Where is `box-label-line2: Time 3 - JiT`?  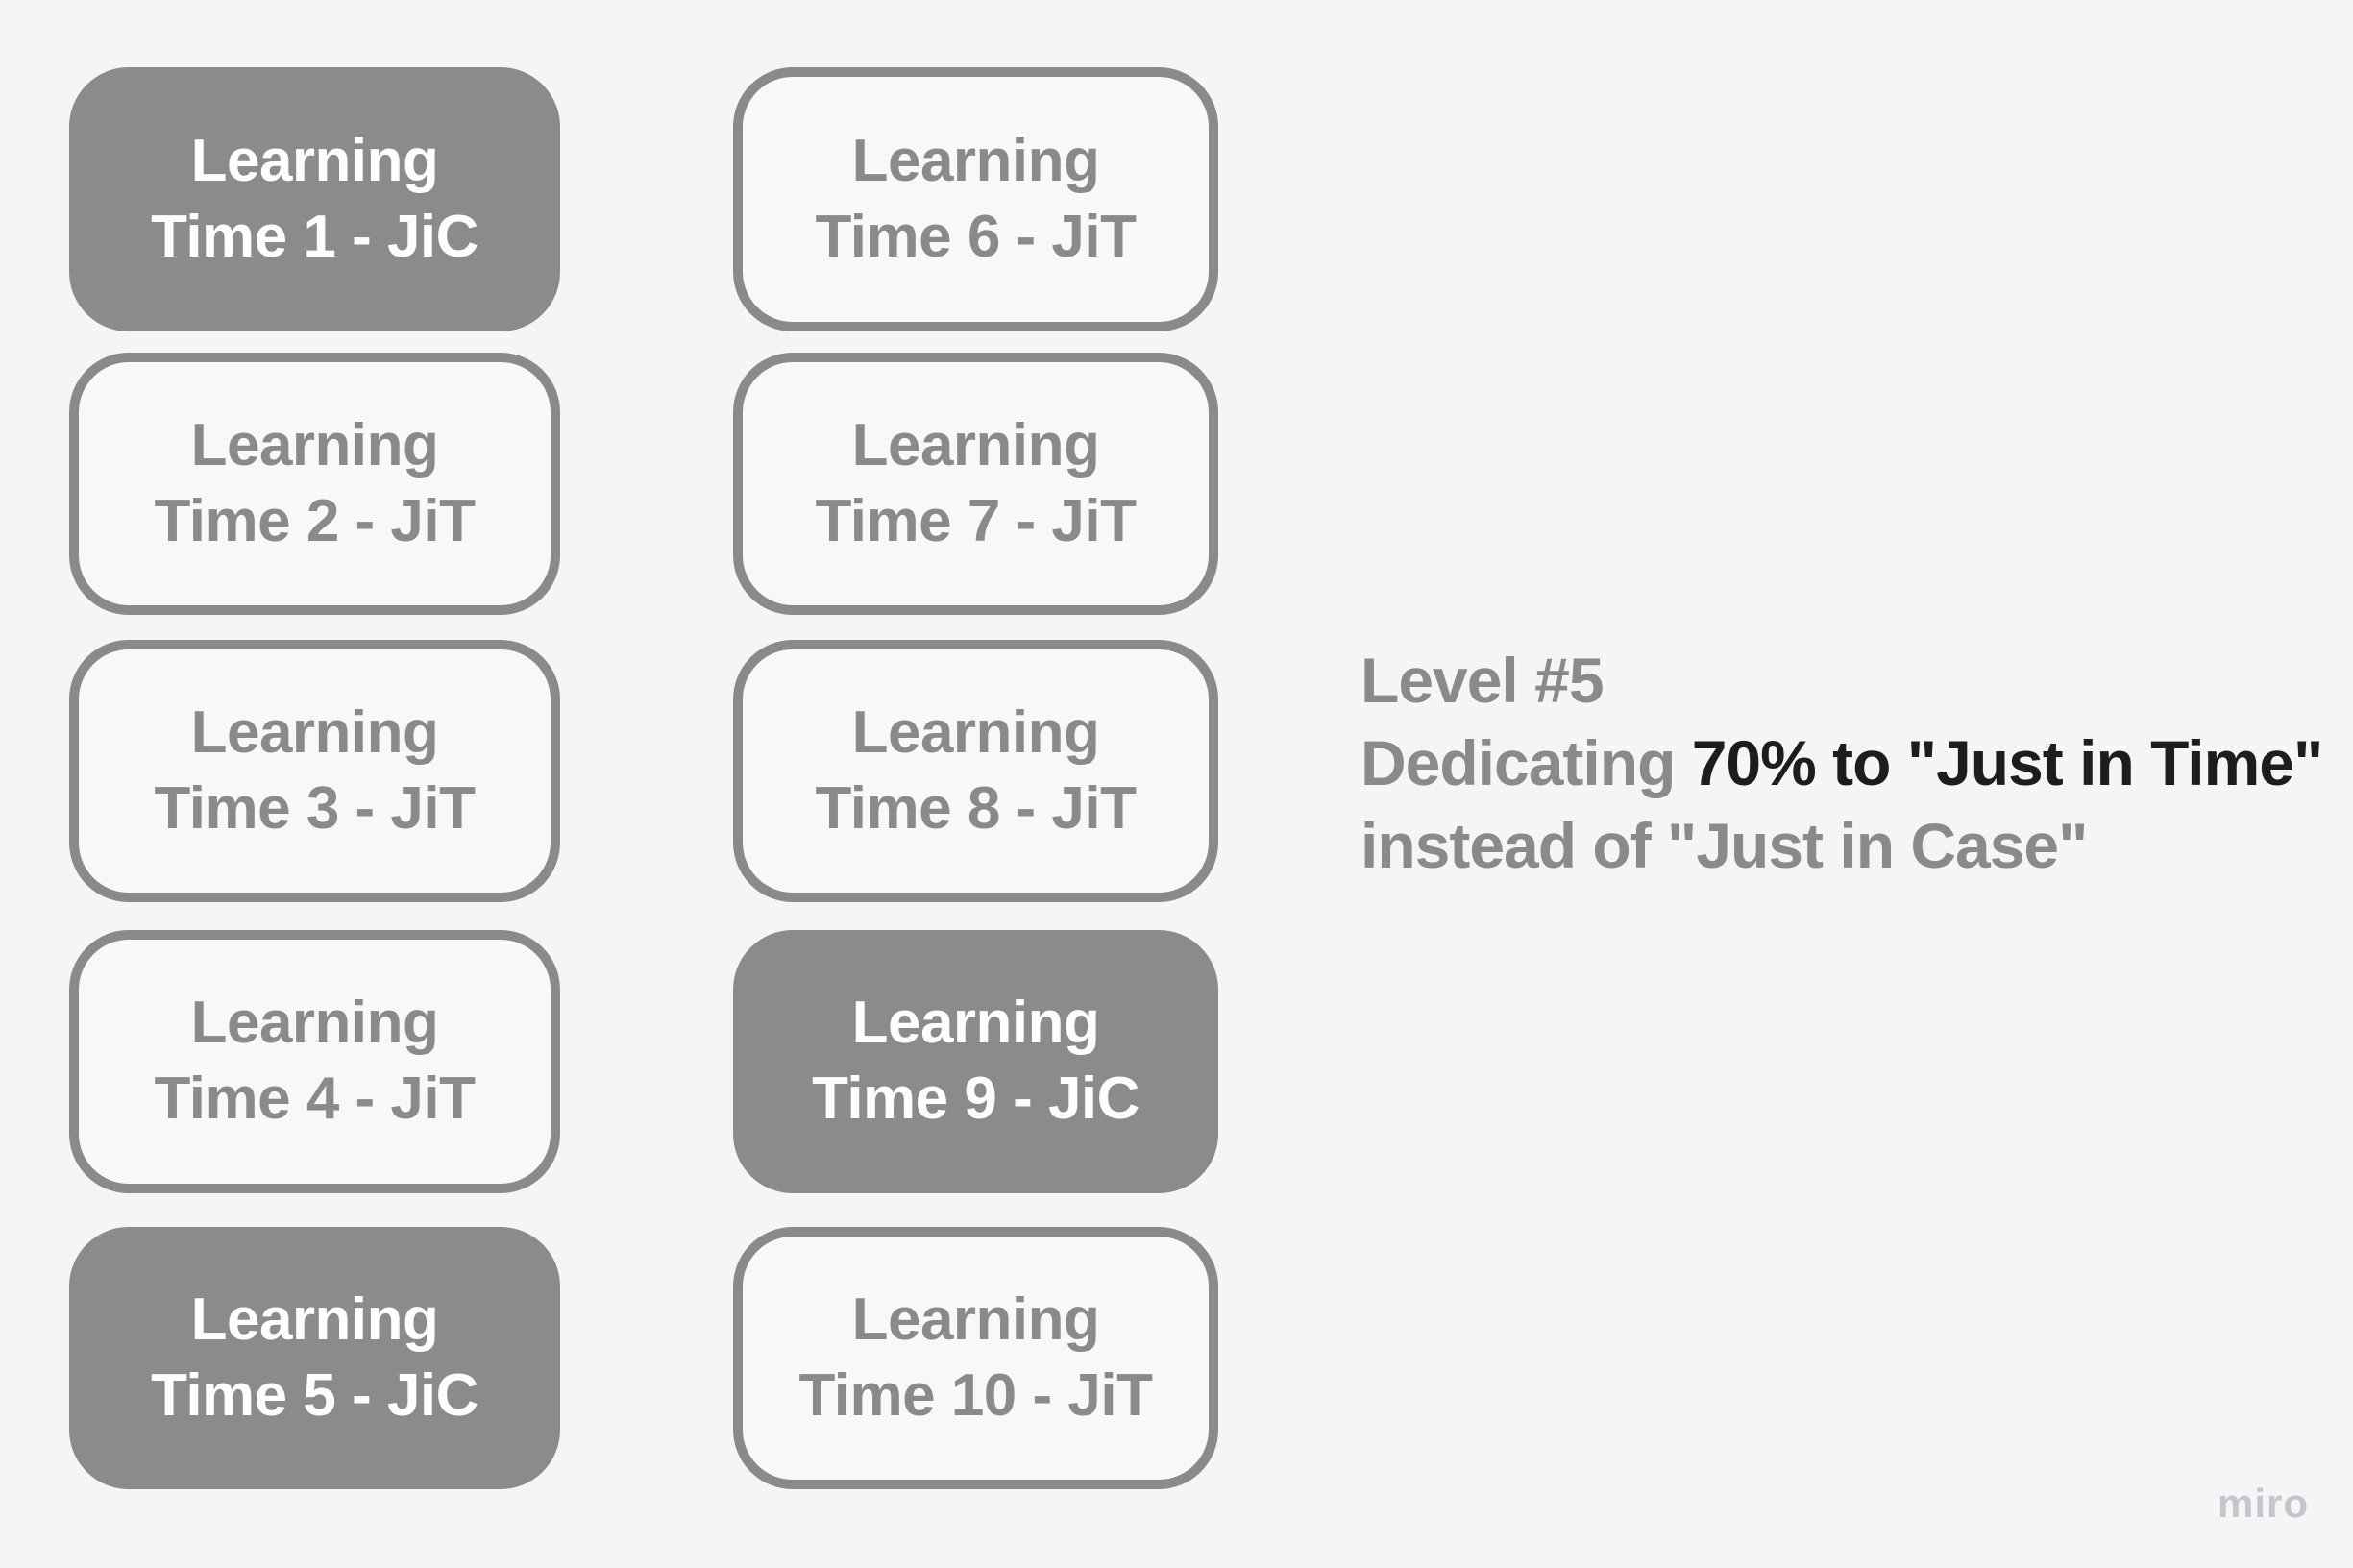 box-label-line2: Time 3 - JiT is located at coordinates (315, 808).